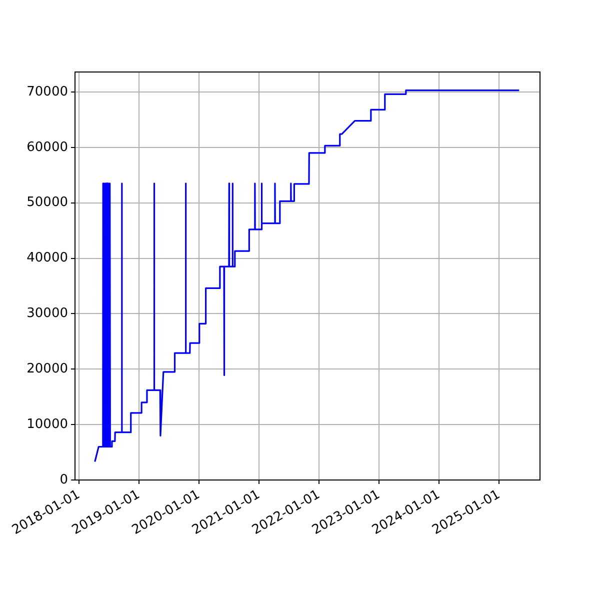  What do you see at coordinates (47, 258) in the screenshot?
I see `y-tick-label: 40000` at bounding box center [47, 258].